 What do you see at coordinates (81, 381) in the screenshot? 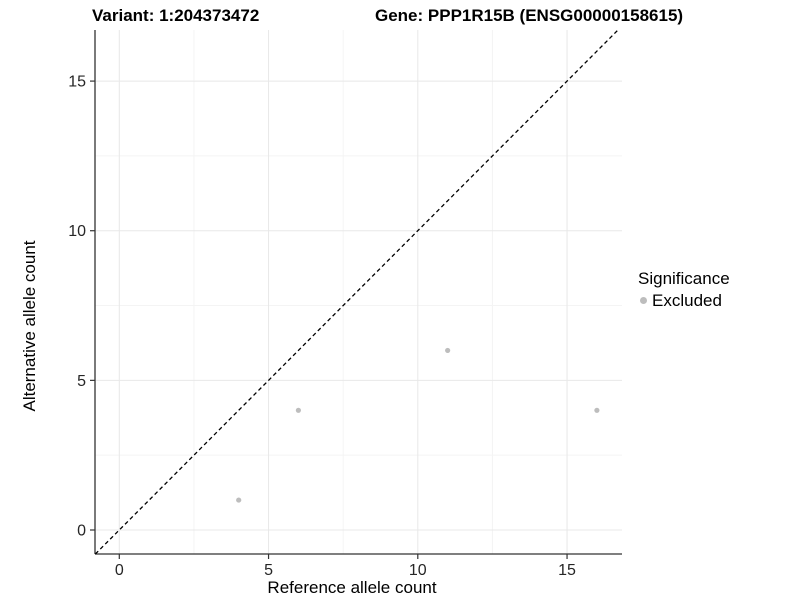
I see `y-tick-label: 5` at bounding box center [81, 381].